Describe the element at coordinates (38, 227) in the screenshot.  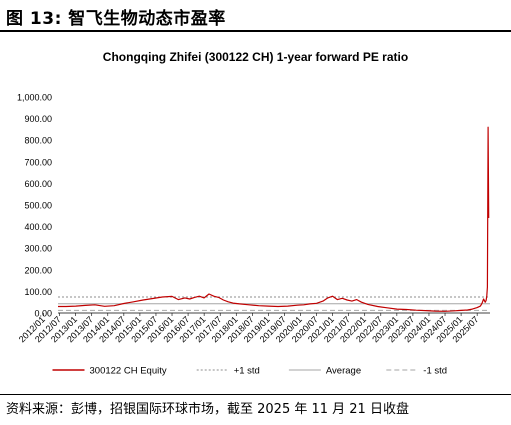
I see `y-tick-label: 400.00` at that location.